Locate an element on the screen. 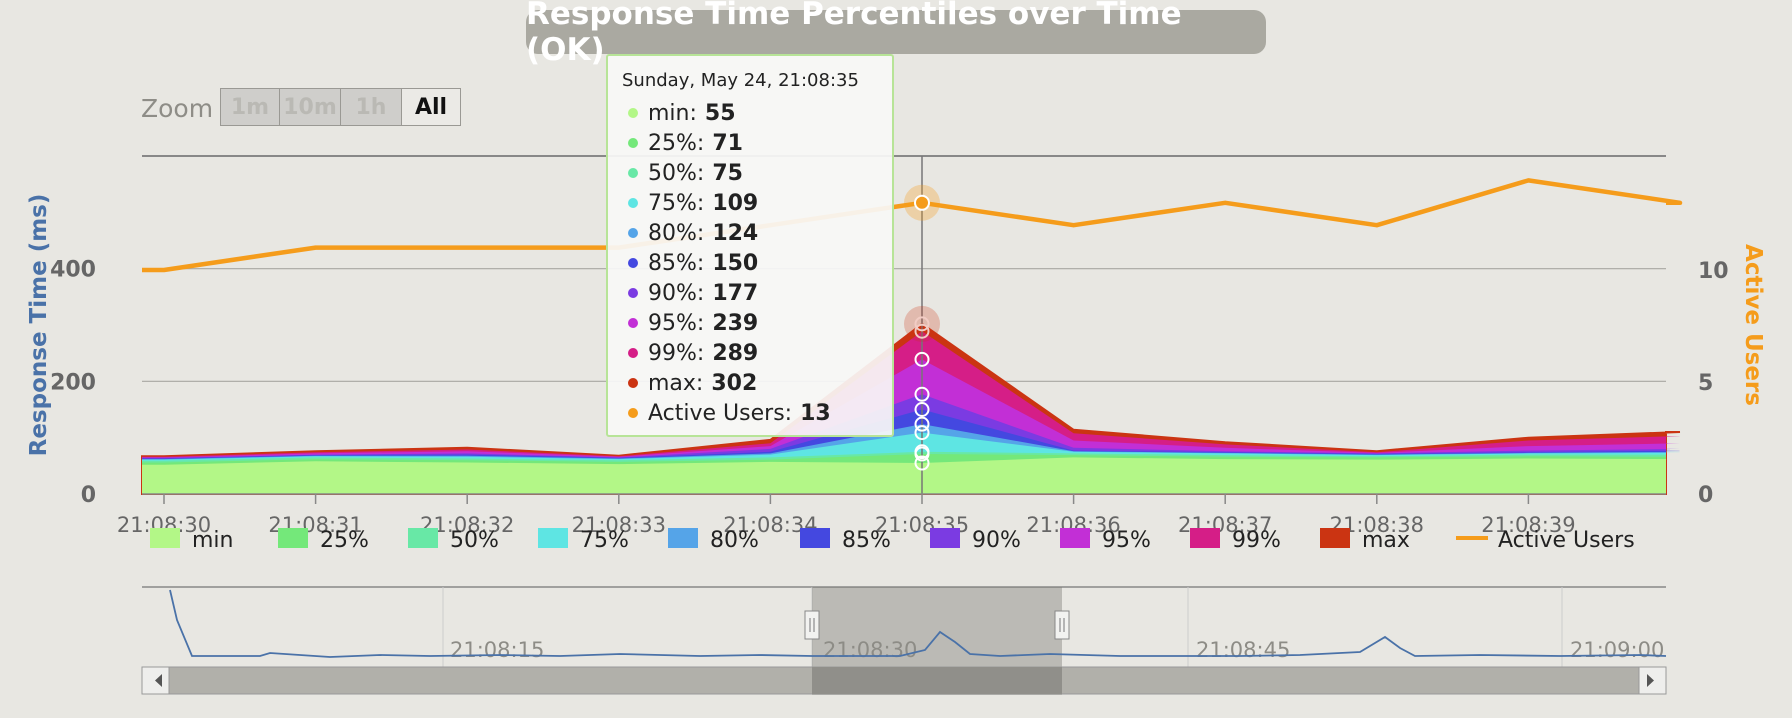 The width and height of the screenshot is (1792, 718). tooltip-value: 177 is located at coordinates (735, 293).